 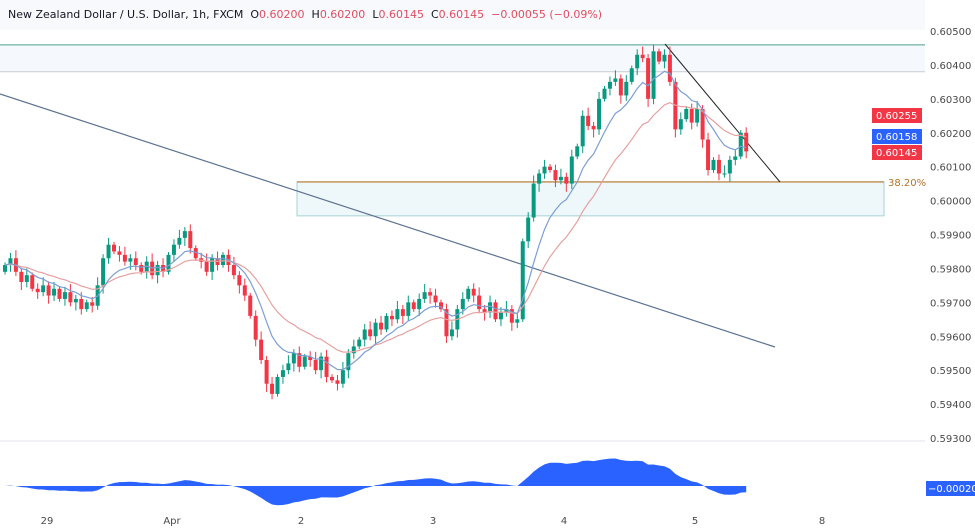 I want to click on fib-zone, so click(x=590, y=199).